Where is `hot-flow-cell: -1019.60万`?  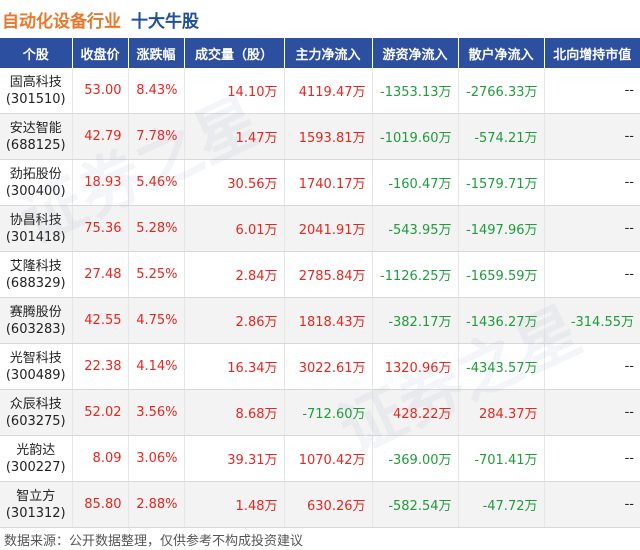
hot-flow-cell: -1019.60万 is located at coordinates (415, 136).